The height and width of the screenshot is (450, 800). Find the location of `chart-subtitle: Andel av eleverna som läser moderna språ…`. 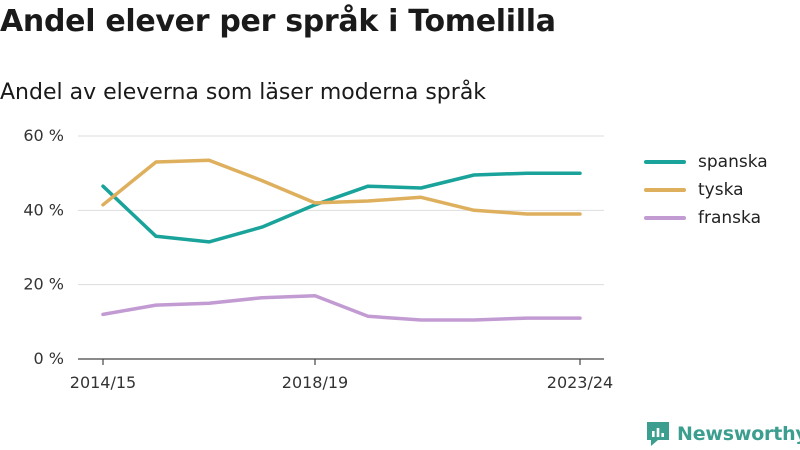

chart-subtitle: Andel av eleverna som läser moderna språ… is located at coordinates (243, 92).